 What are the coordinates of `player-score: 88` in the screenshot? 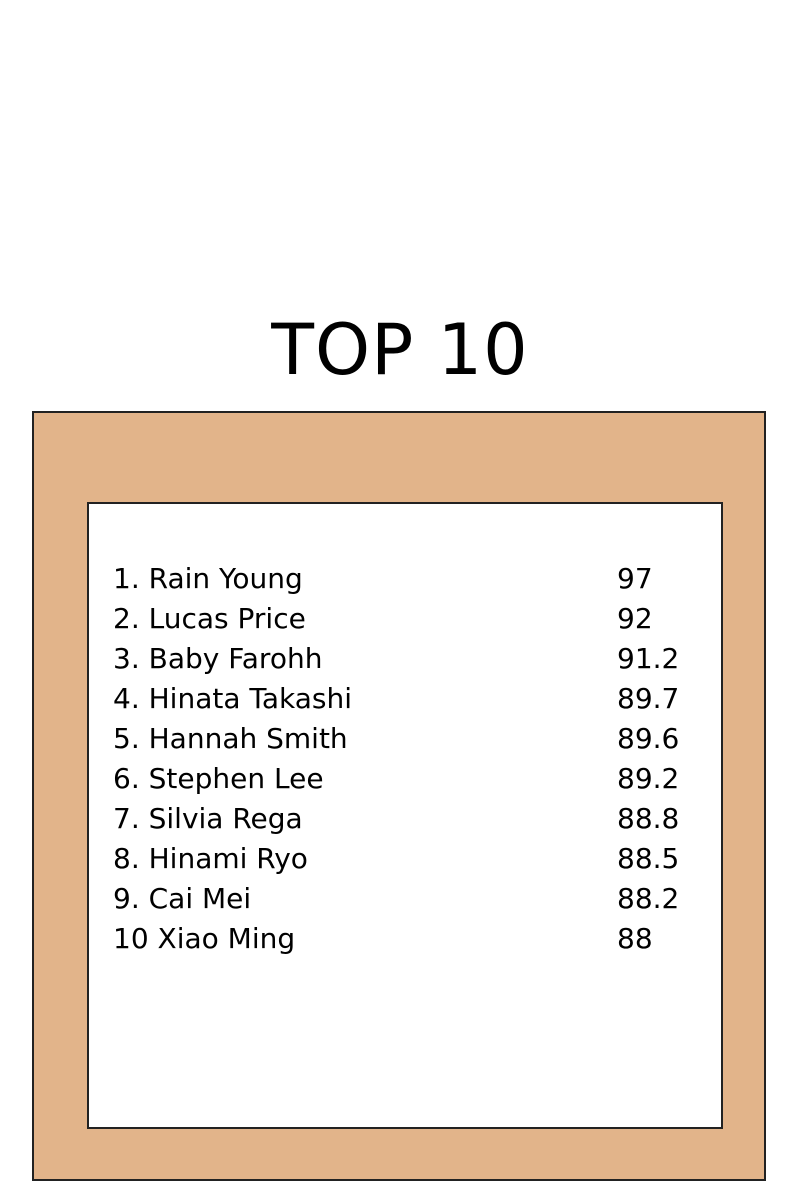 It's located at (635, 938).